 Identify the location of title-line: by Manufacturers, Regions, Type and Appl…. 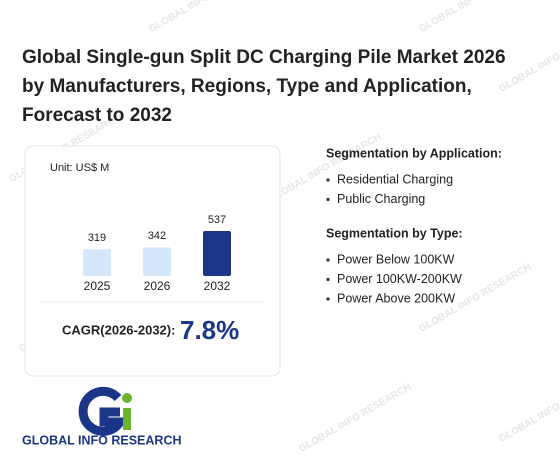
(247, 86).